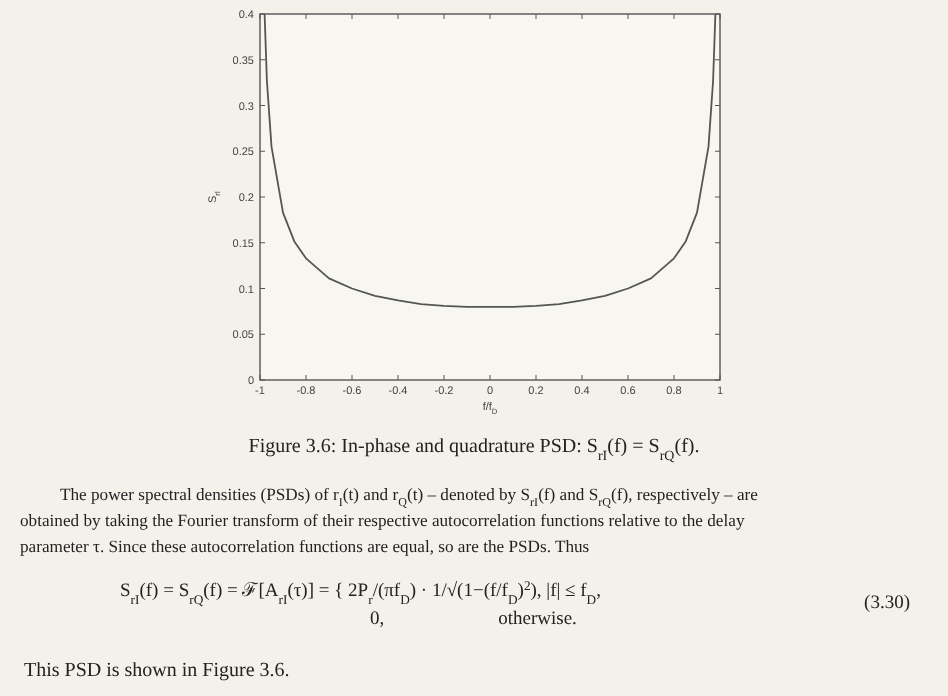 This screenshot has height=696, width=948. I want to click on text: 0, otherwise., so click(473, 620).